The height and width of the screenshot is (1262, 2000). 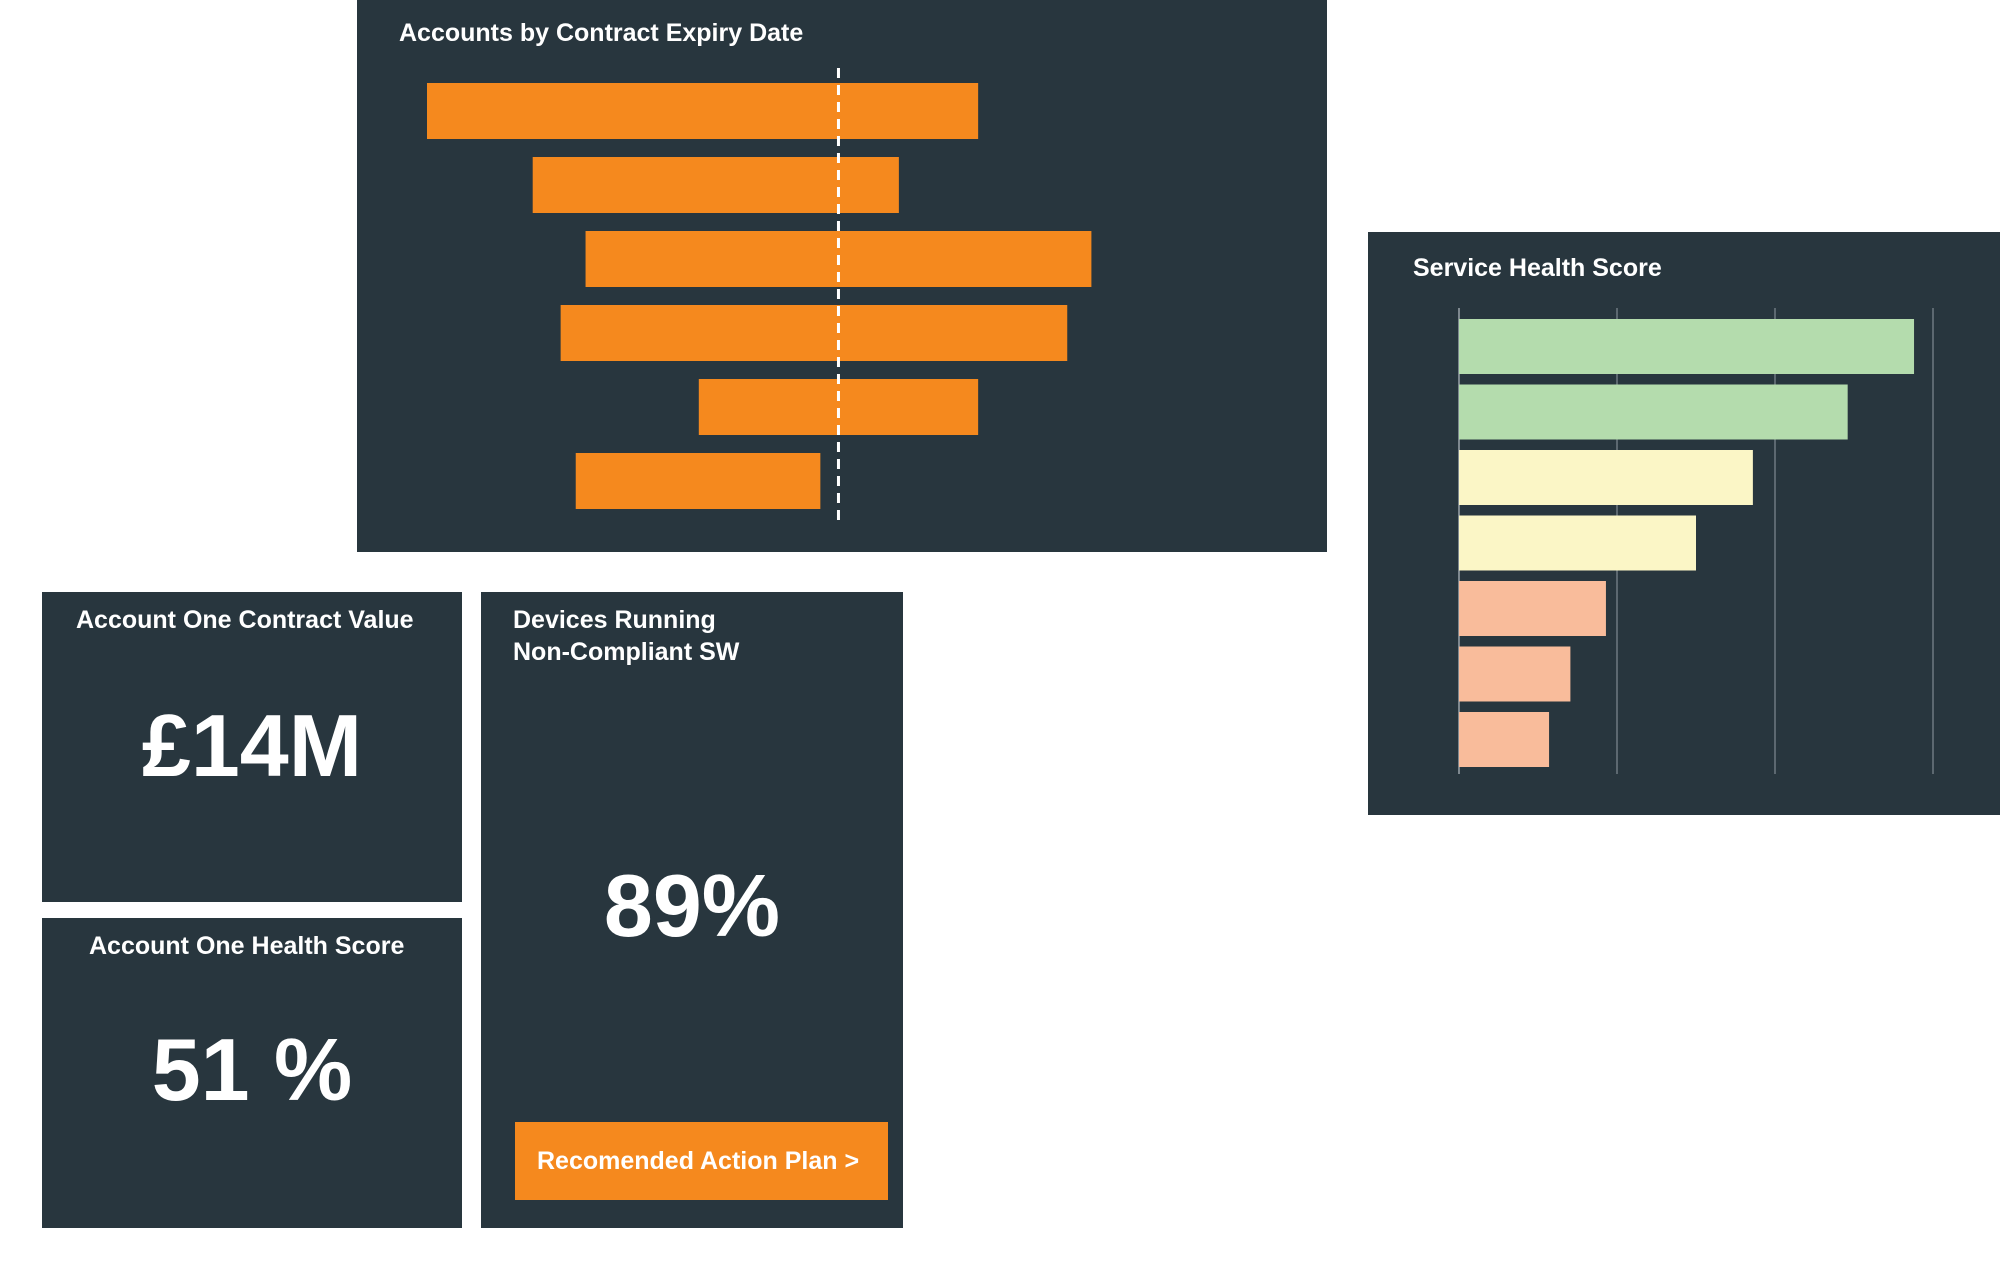 I want to click on non-compliant-title-line1: Devices Running, so click(x=614, y=620).